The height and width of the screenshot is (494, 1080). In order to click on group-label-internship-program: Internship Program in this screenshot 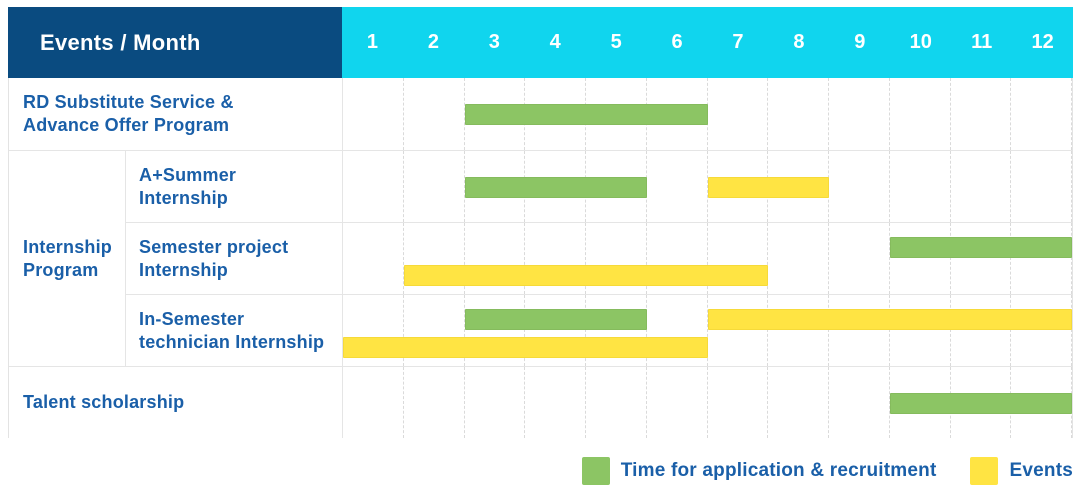, I will do `click(67, 258)`.